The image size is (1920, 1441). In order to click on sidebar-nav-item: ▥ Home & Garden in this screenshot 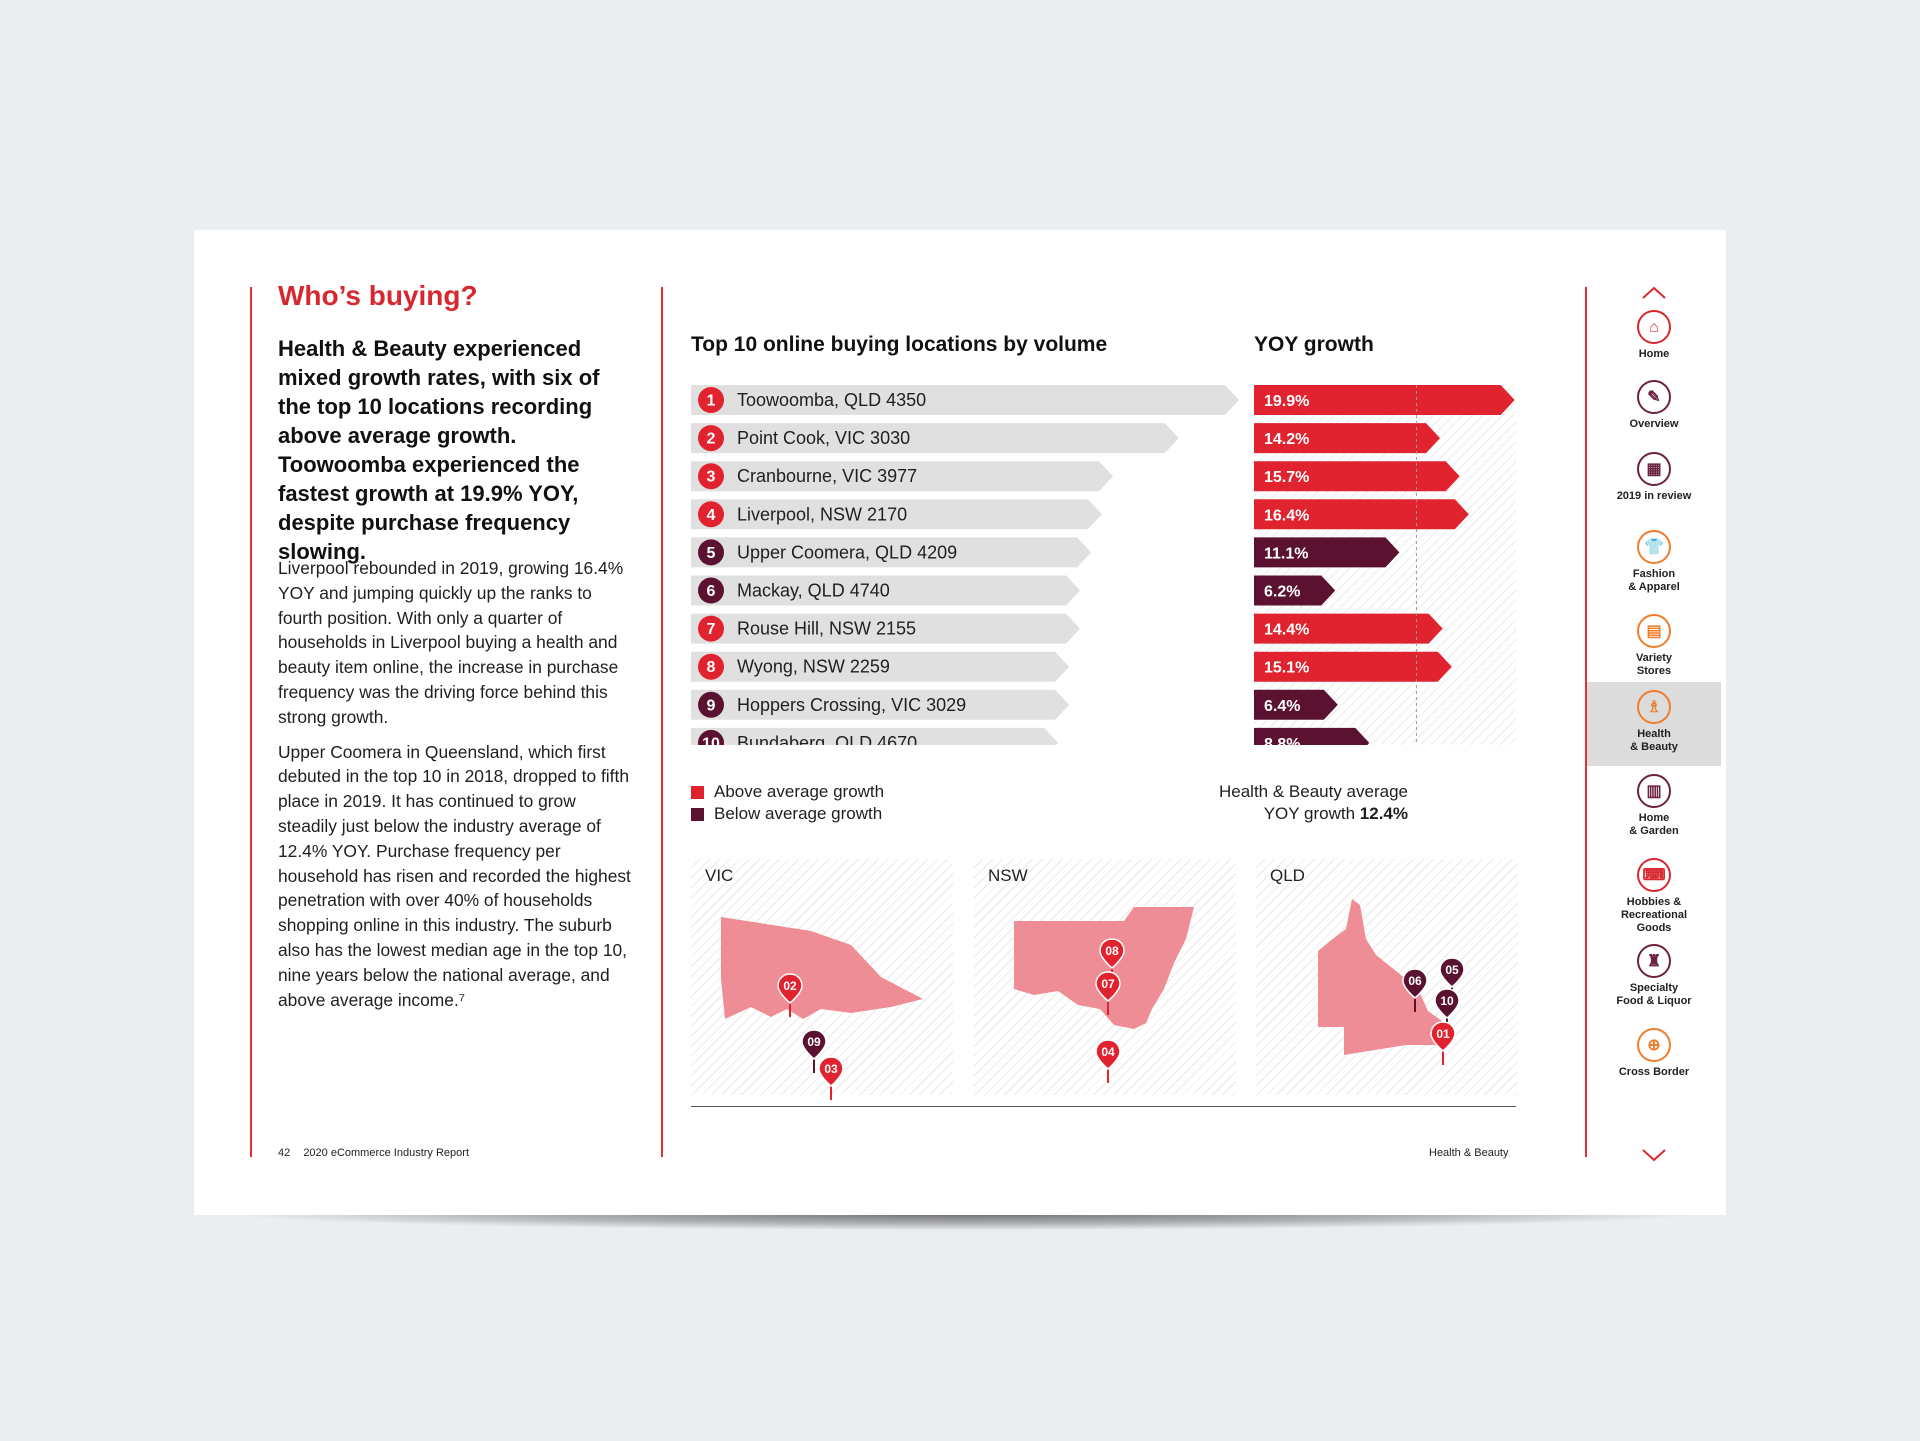, I will do `click(1654, 806)`.